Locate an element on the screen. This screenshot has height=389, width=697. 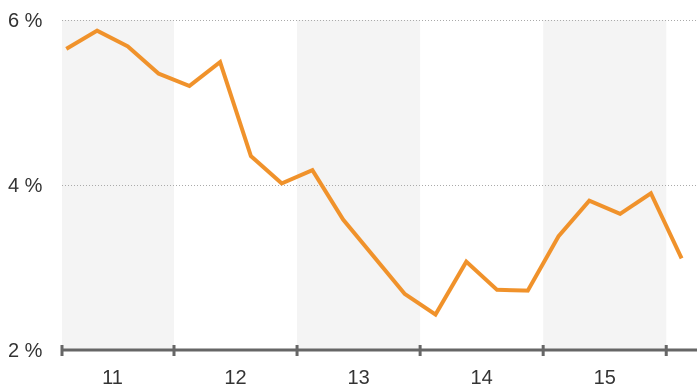
y-tick-label-4: 4 % is located at coordinates (25, 186).